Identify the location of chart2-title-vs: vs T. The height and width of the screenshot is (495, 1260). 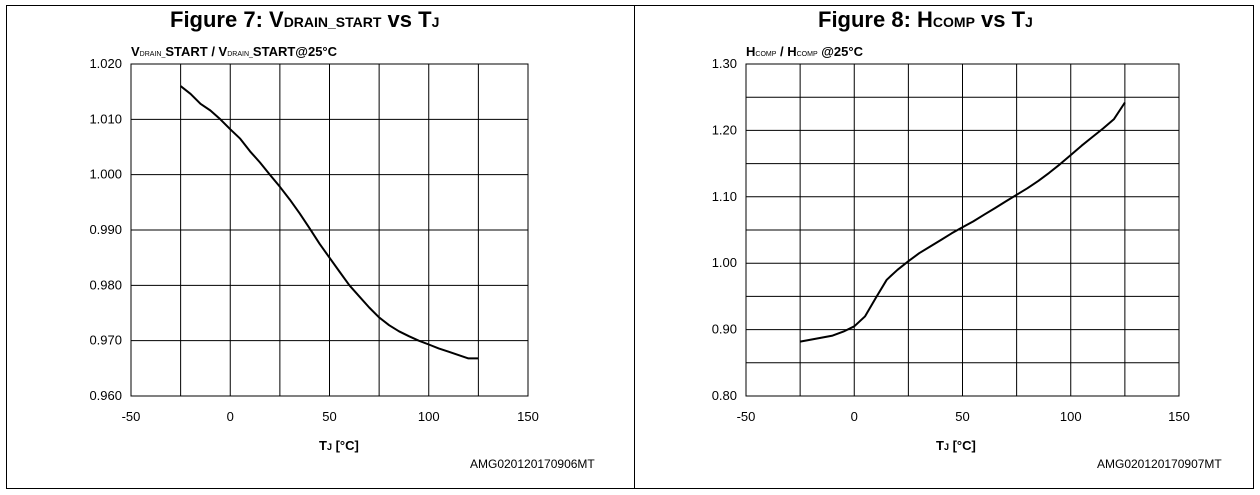
(1000, 19).